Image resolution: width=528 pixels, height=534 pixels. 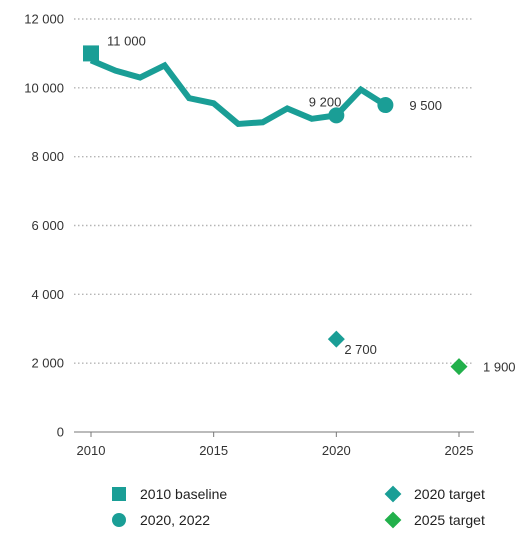 What do you see at coordinates (336, 450) in the screenshot?
I see `x-tick-label-2: 2020` at bounding box center [336, 450].